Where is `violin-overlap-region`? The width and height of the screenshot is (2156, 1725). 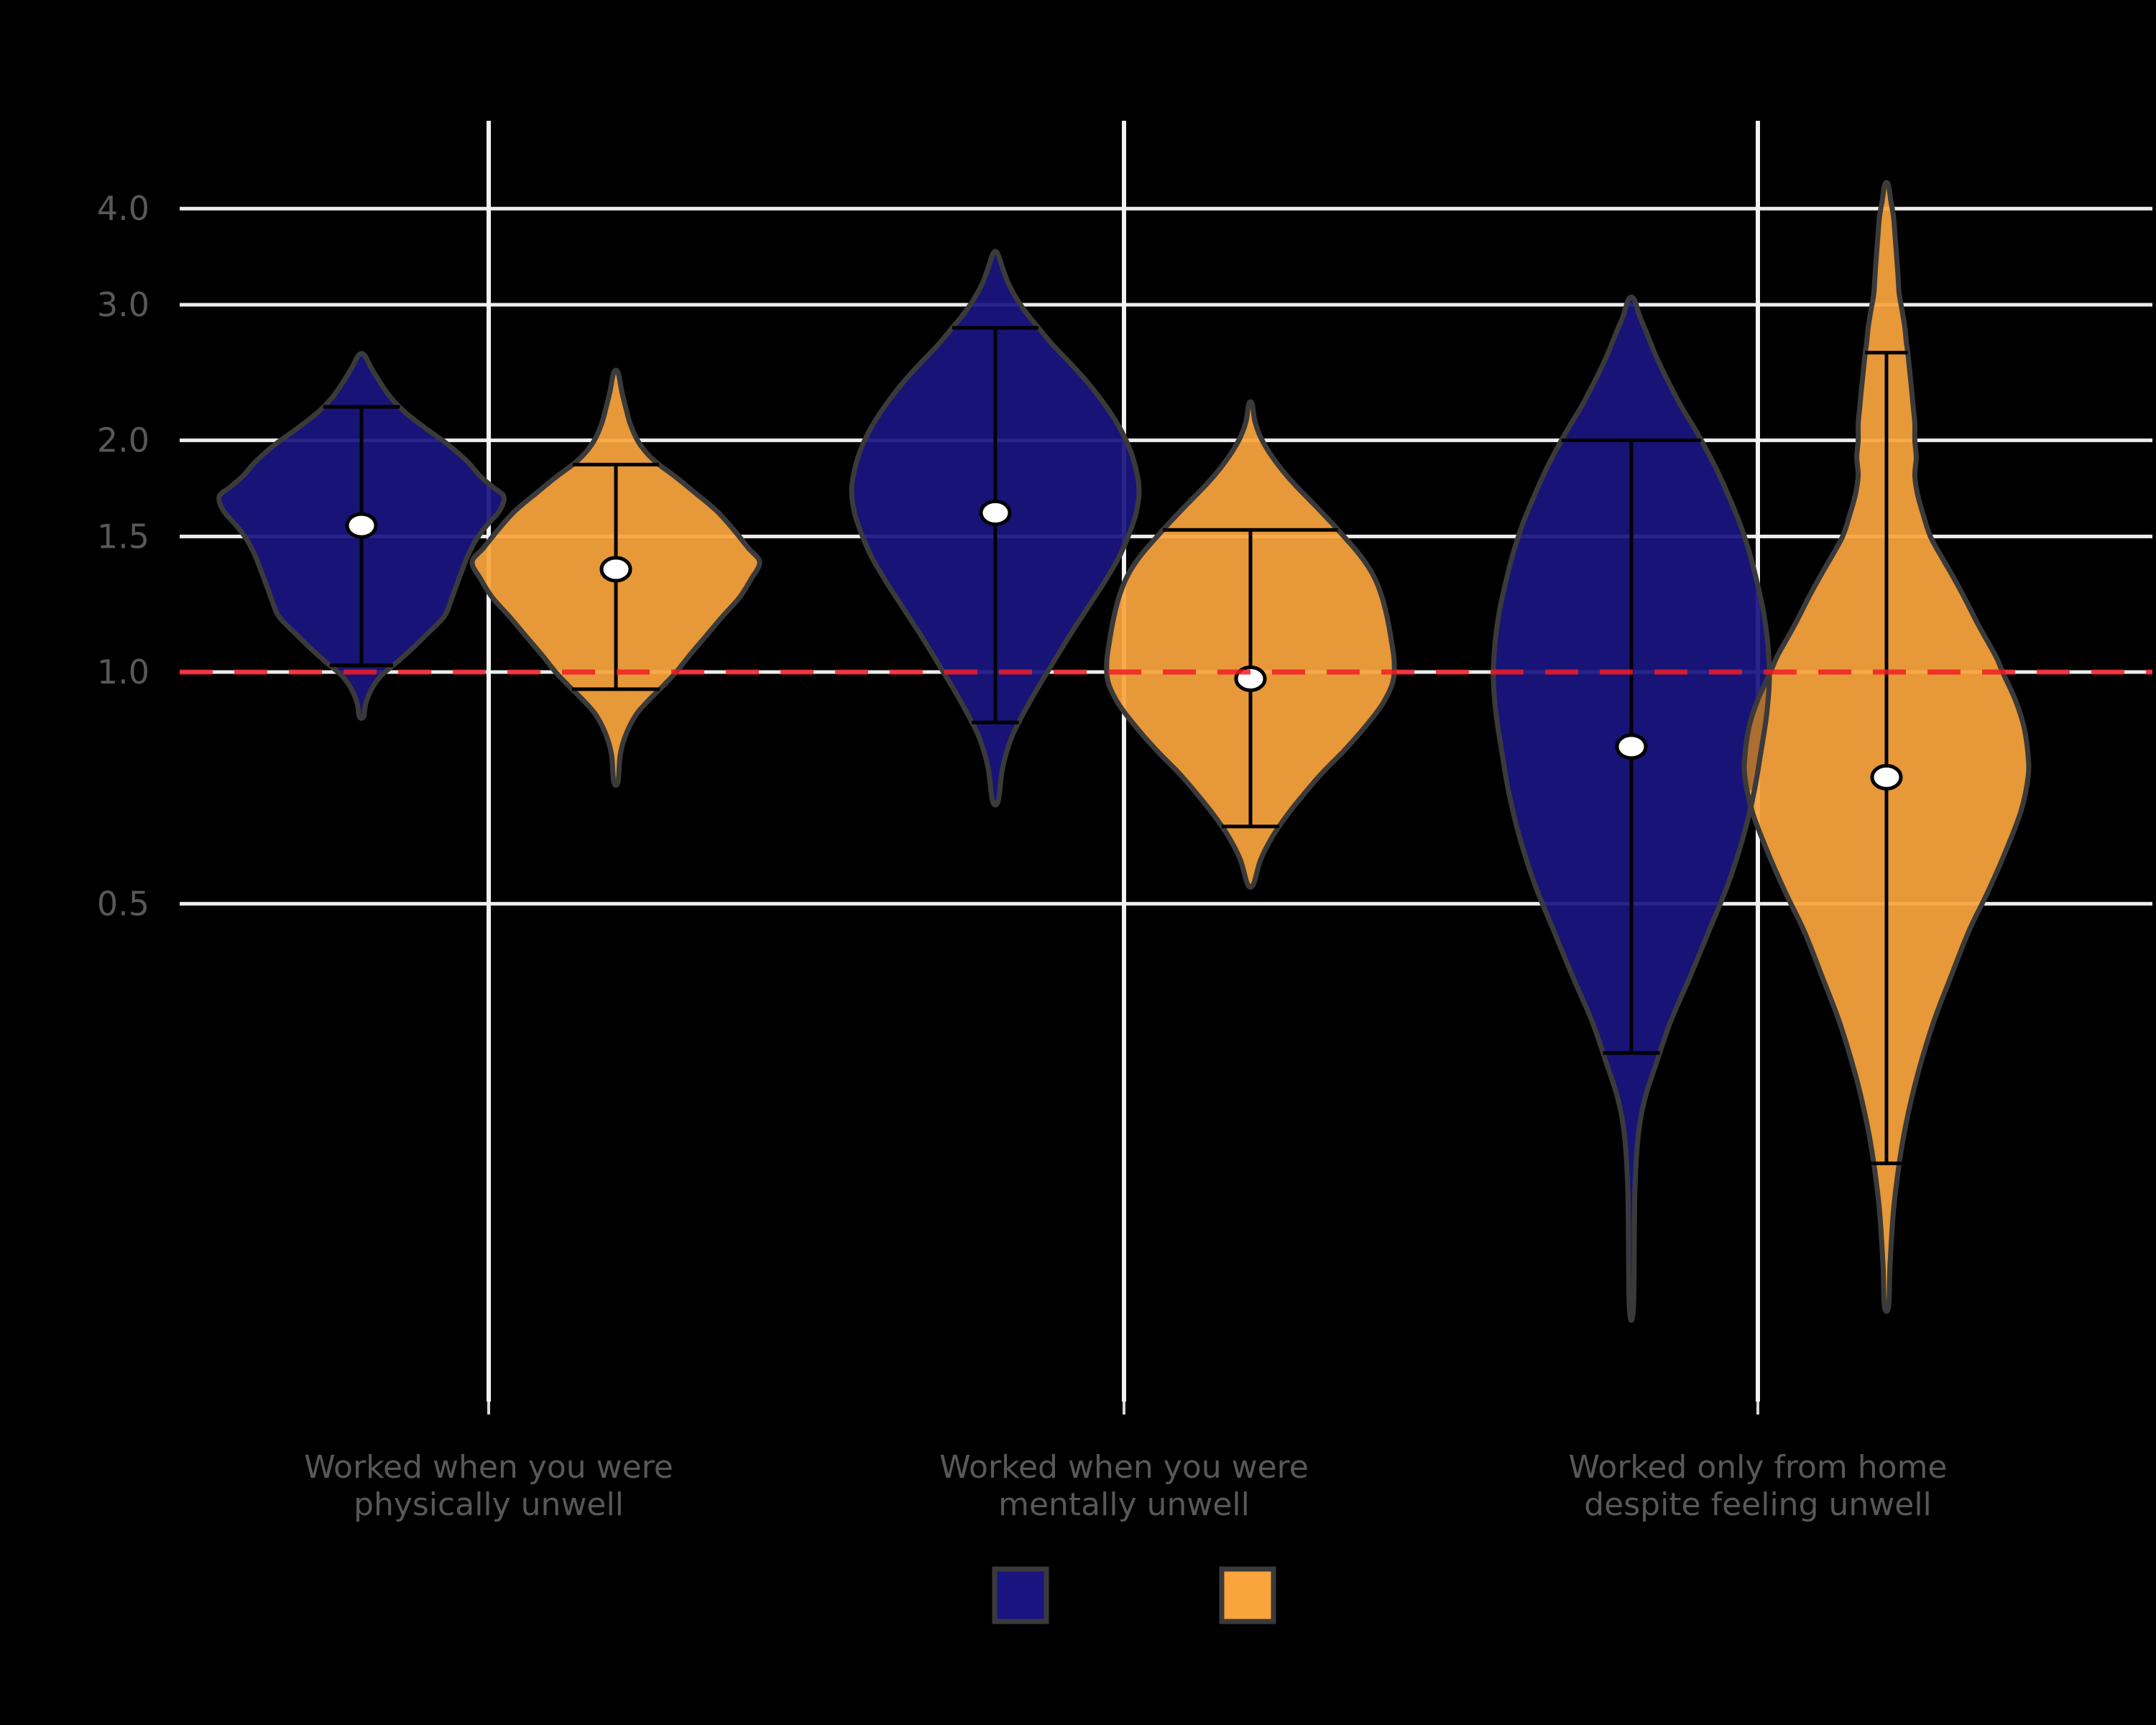
violin-overlap-region is located at coordinates (1757, 738).